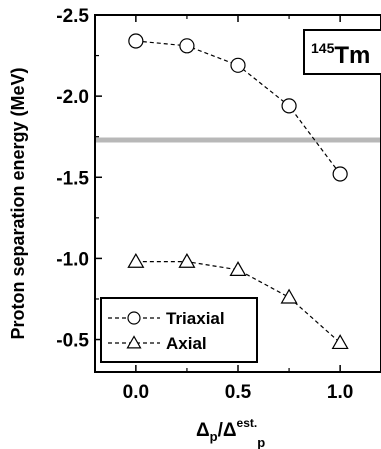 Image resolution: width=381 pixels, height=449 pixels. What do you see at coordinates (72, 97) in the screenshot?
I see `y-tick-label: -2.0` at bounding box center [72, 97].